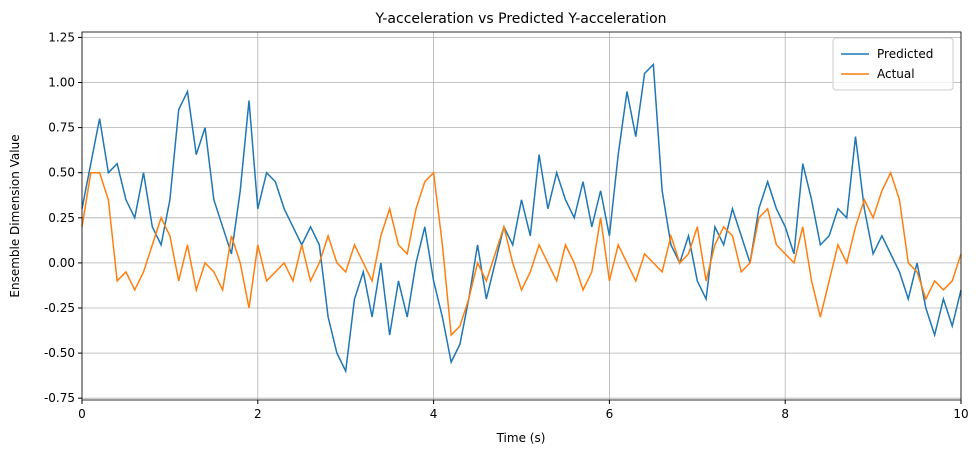 Image resolution: width=980 pixels, height=459 pixels. What do you see at coordinates (15, 215) in the screenshot?
I see `y-axis-label: Ensemble Dimension Value` at bounding box center [15, 215].